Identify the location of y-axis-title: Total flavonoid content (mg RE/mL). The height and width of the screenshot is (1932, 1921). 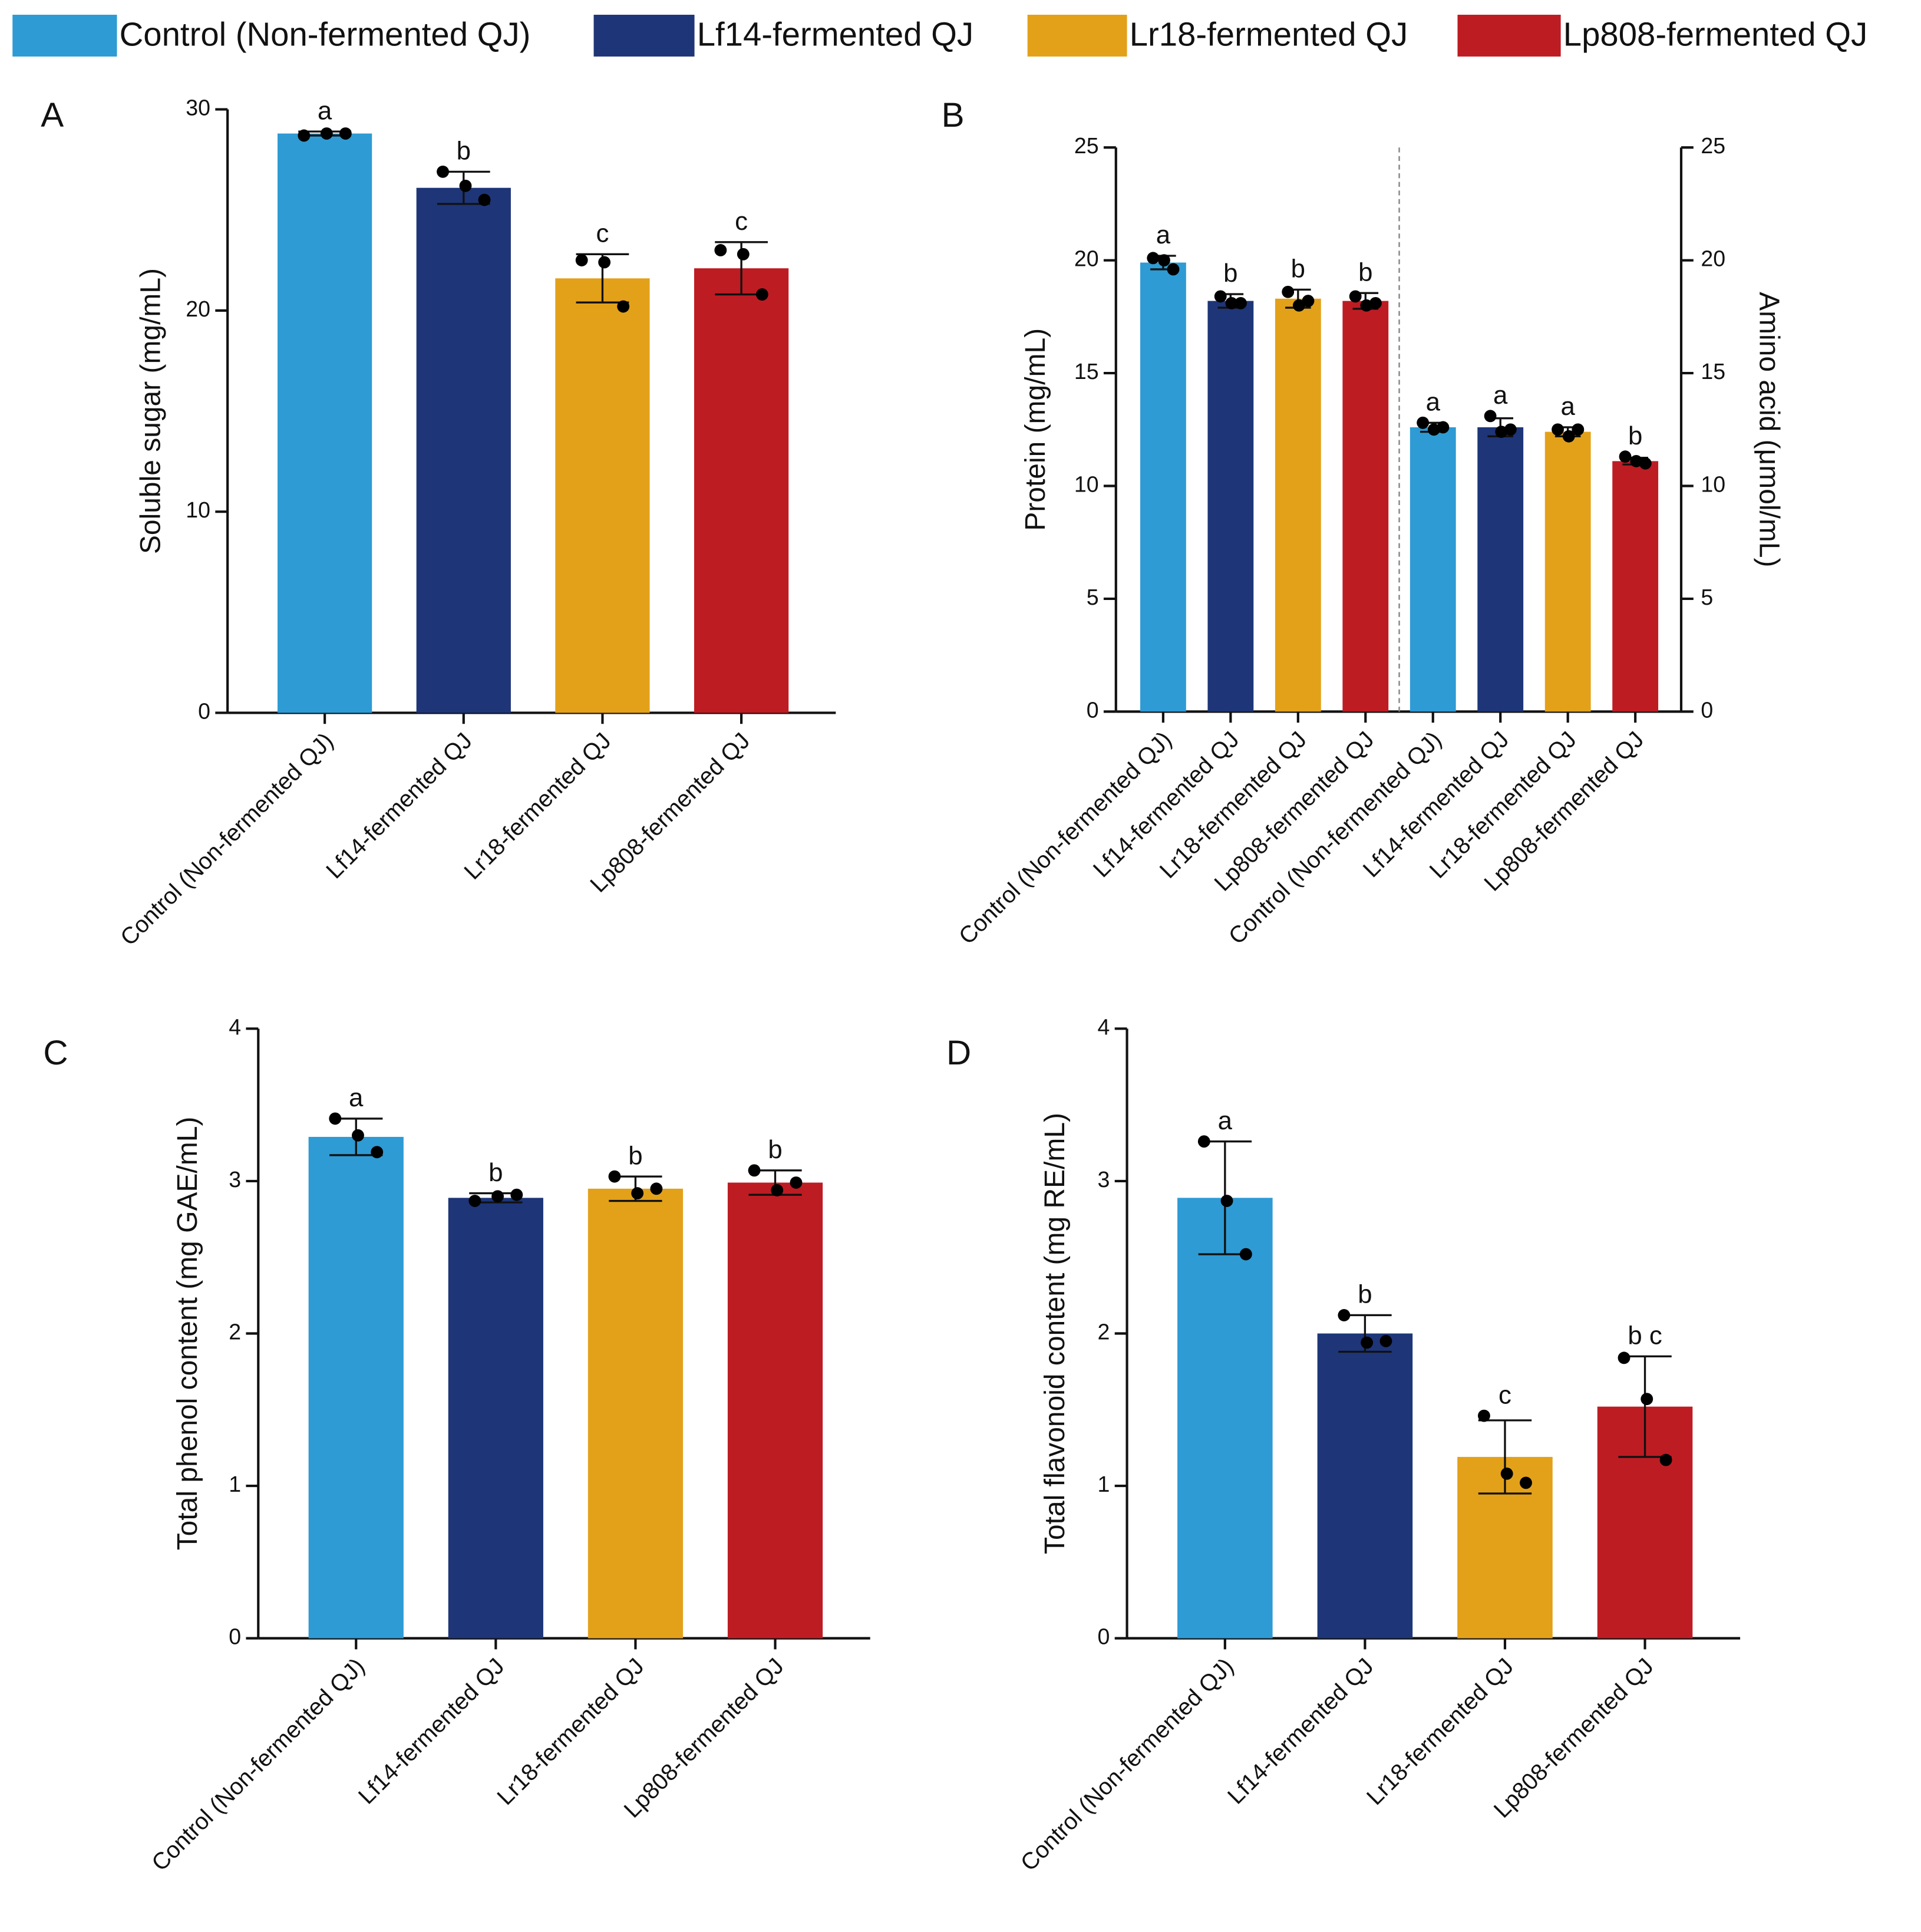
(1055, 1333).